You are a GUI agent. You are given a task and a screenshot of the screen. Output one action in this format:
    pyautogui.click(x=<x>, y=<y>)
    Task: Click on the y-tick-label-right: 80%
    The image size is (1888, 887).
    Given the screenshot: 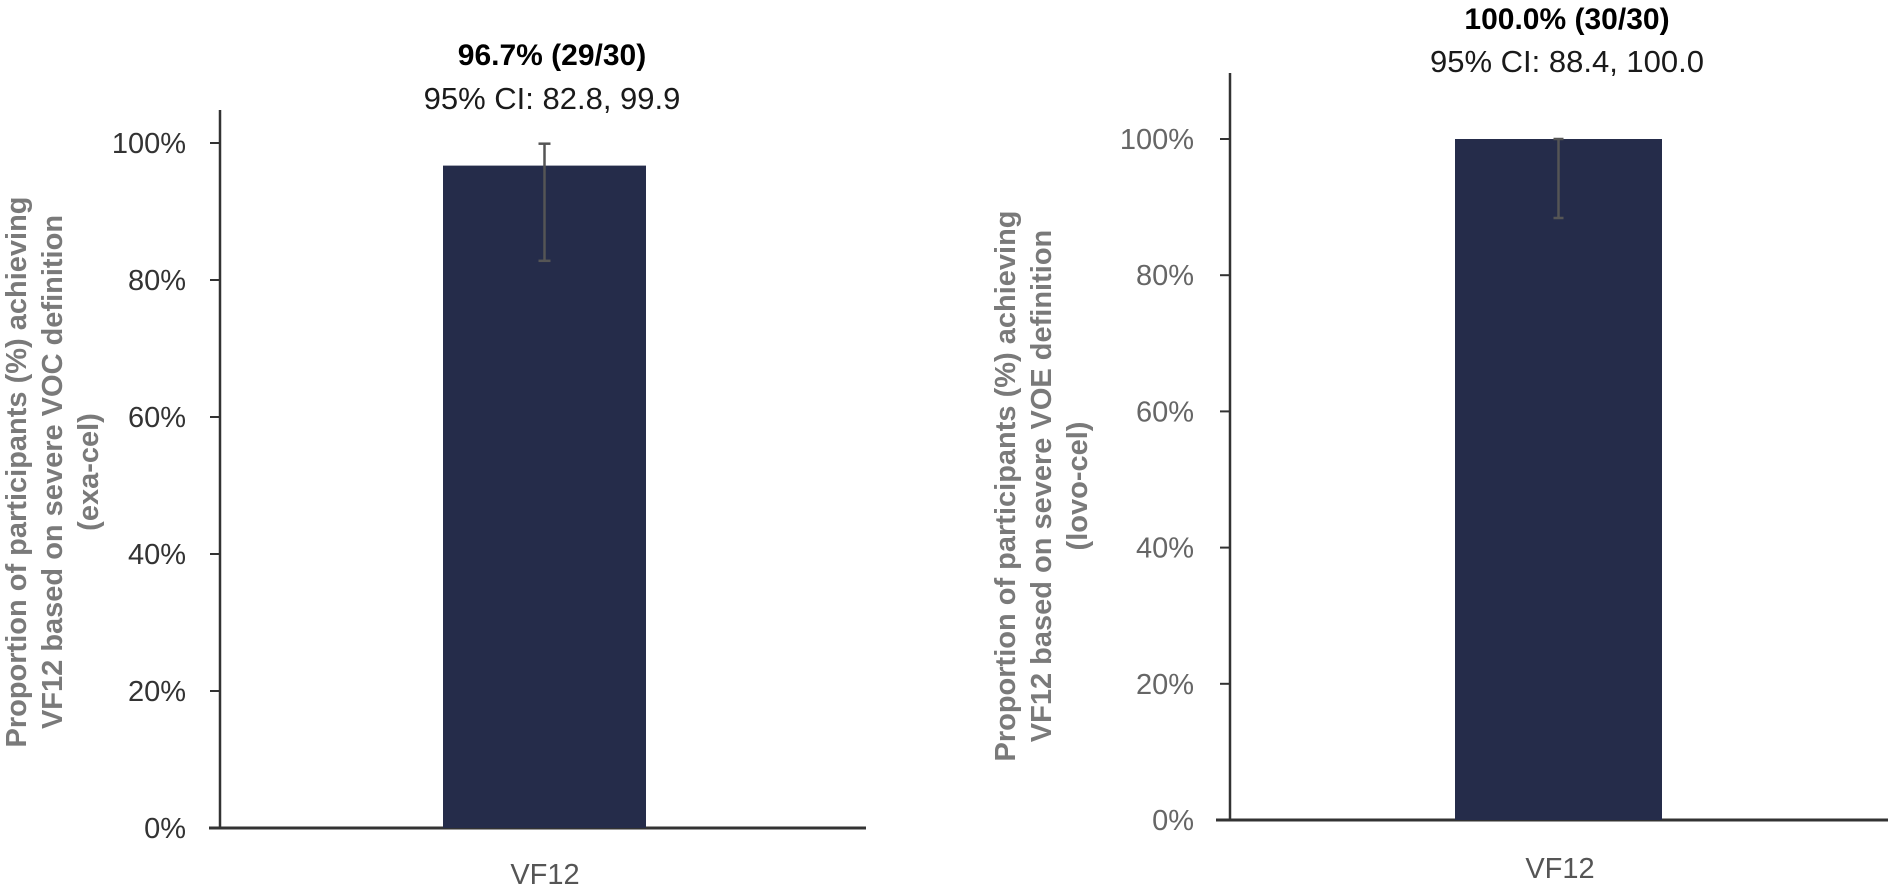 What is the action you would take?
    pyautogui.click(x=1165, y=276)
    